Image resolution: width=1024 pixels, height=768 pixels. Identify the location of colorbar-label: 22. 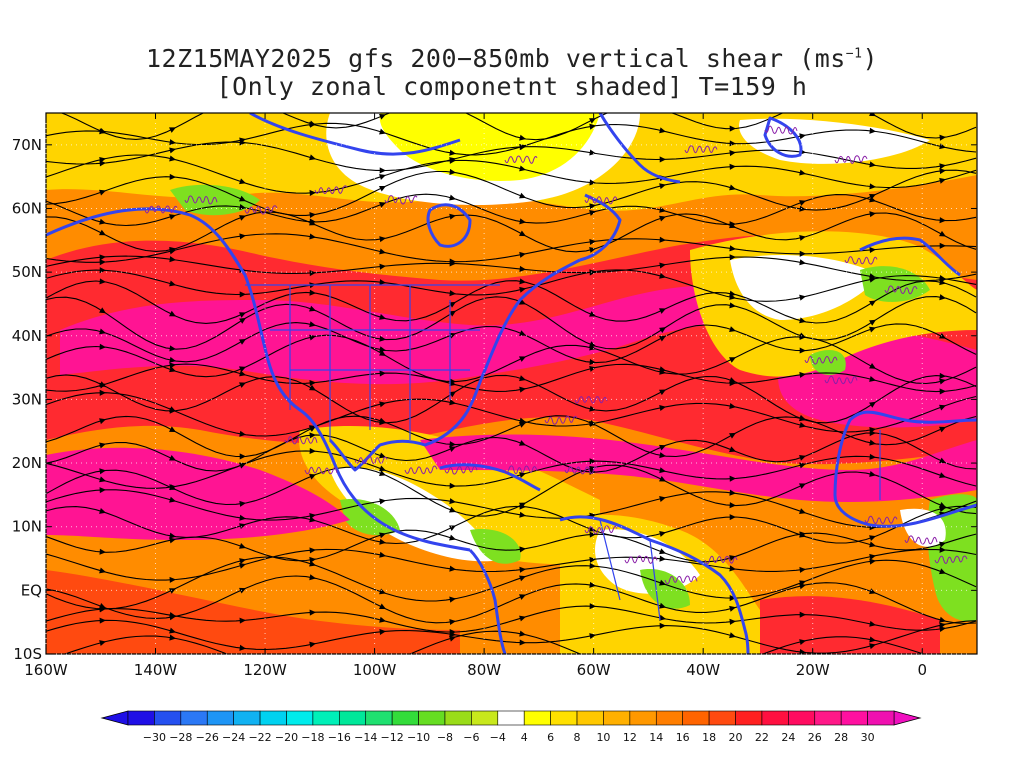
(762, 737).